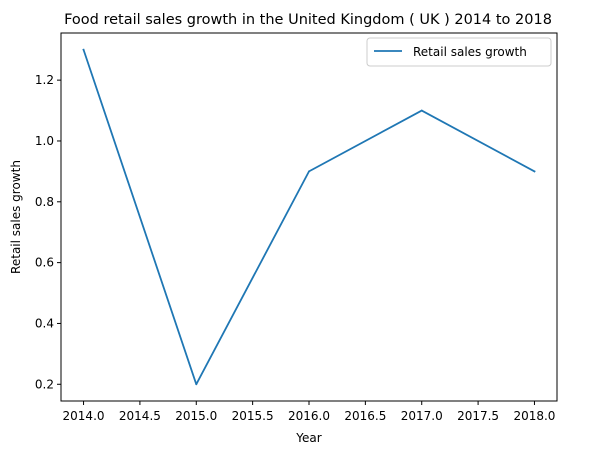 This screenshot has height=455, width=598. Describe the element at coordinates (16, 217) in the screenshot. I see `y-axis-title: Retail sales growth` at that location.